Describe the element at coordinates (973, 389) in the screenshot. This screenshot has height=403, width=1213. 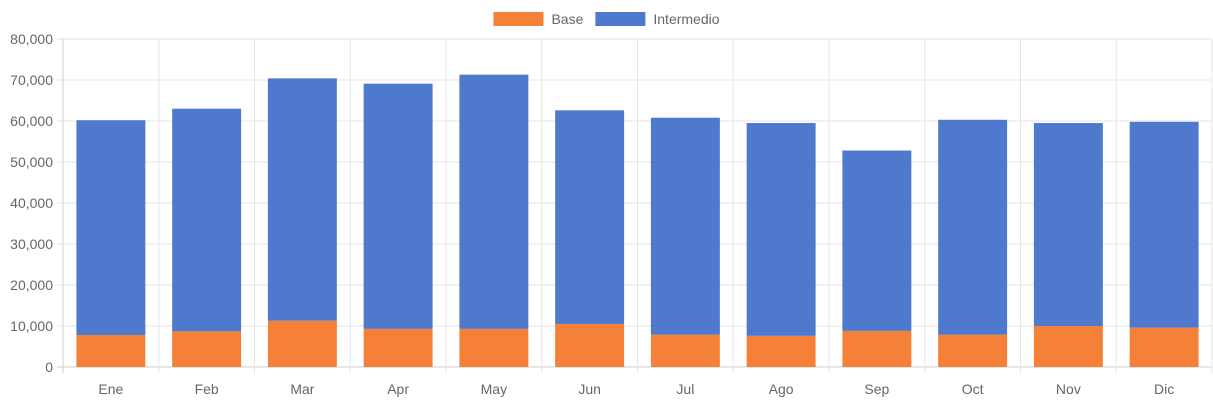
I see `x-tick-label: Oct` at that location.